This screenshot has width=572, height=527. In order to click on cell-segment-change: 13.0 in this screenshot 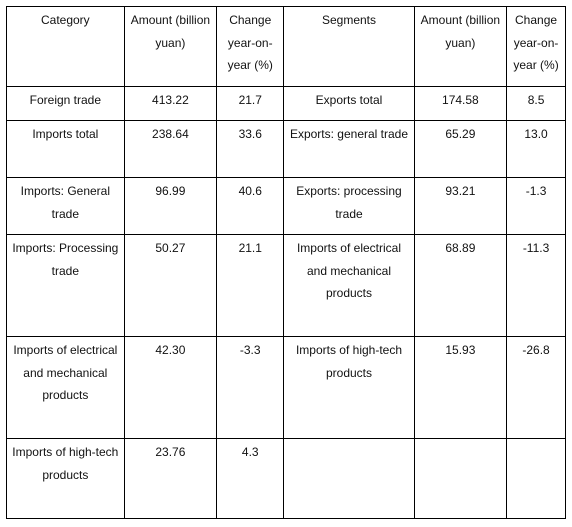, I will do `click(536, 149)`.